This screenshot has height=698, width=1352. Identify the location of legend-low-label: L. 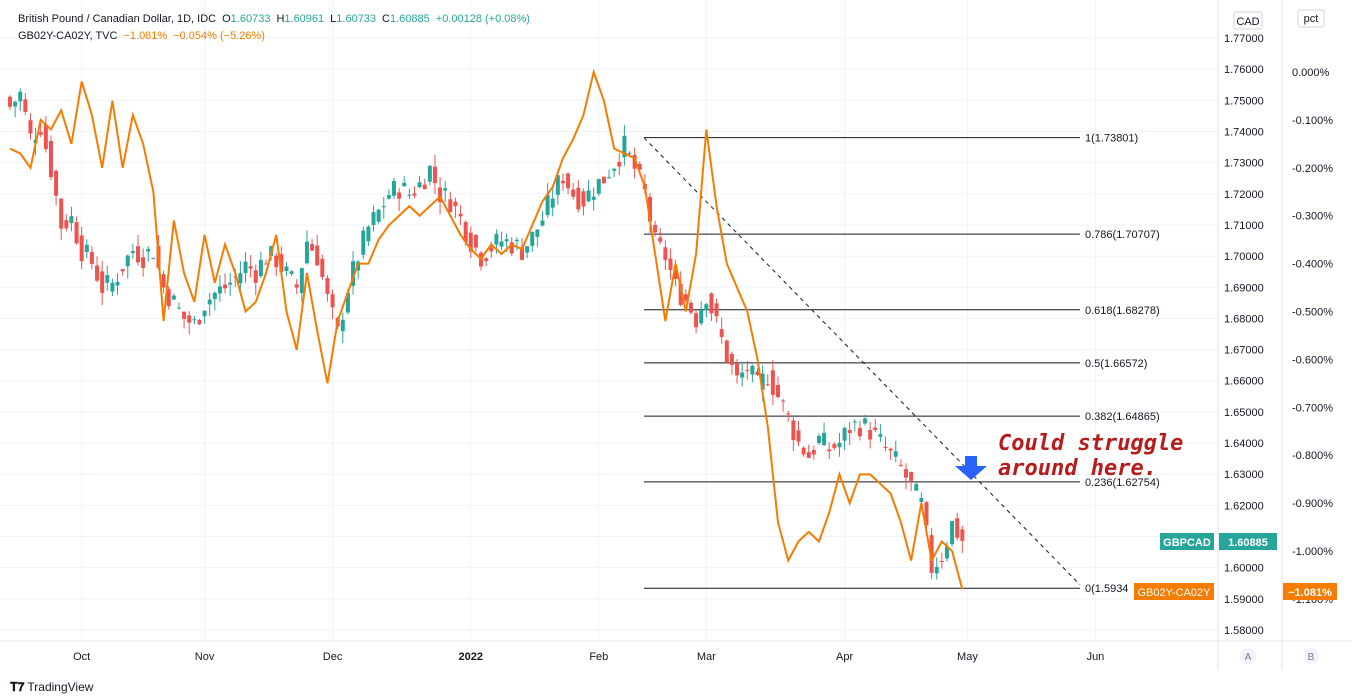
(333, 19).